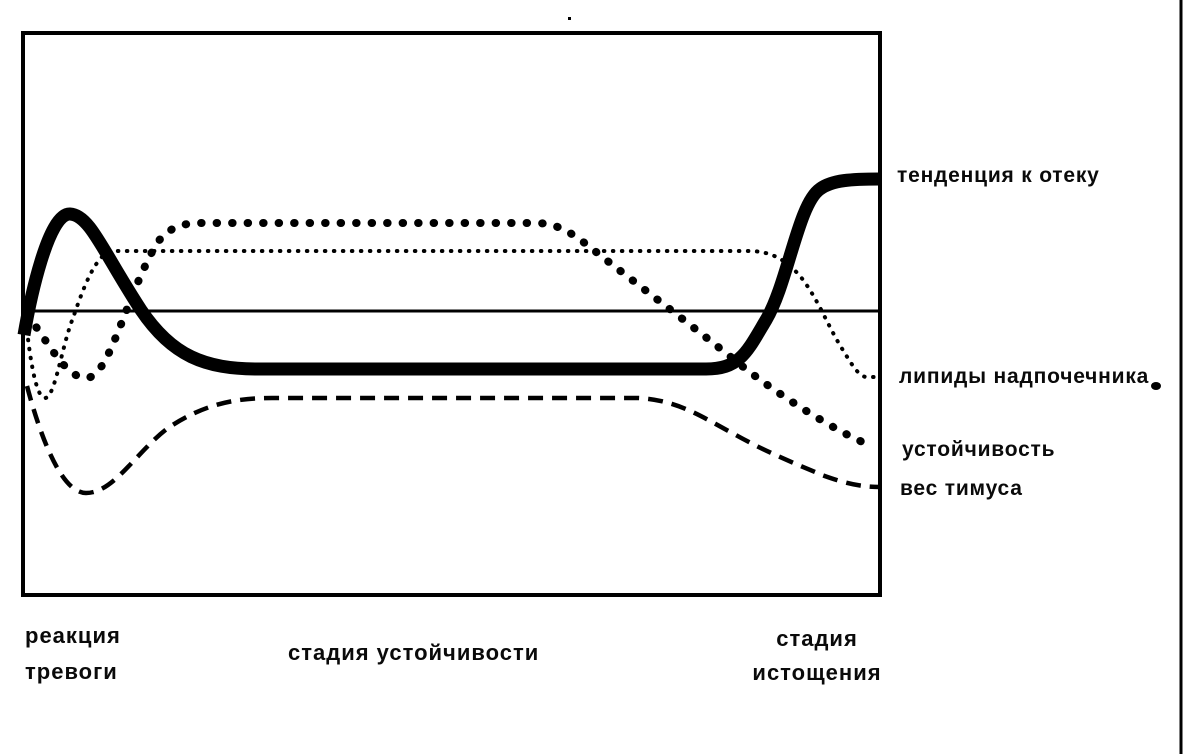  I want to click on label-adrenal-lipids: липиды надпочечника, so click(1024, 376).